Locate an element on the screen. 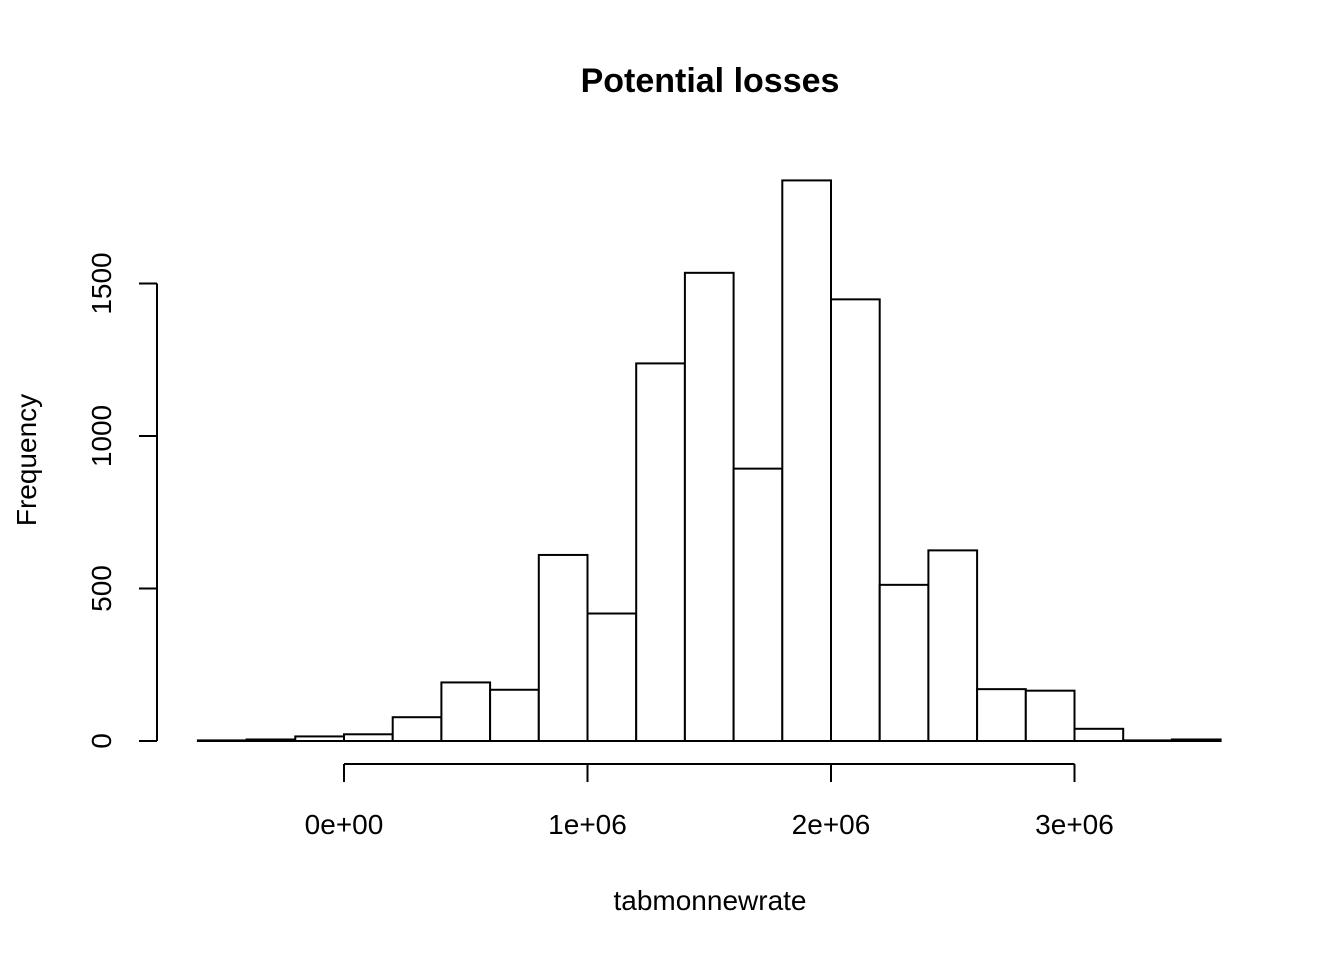  y-tick-label: 1000 is located at coordinates (101, 436).